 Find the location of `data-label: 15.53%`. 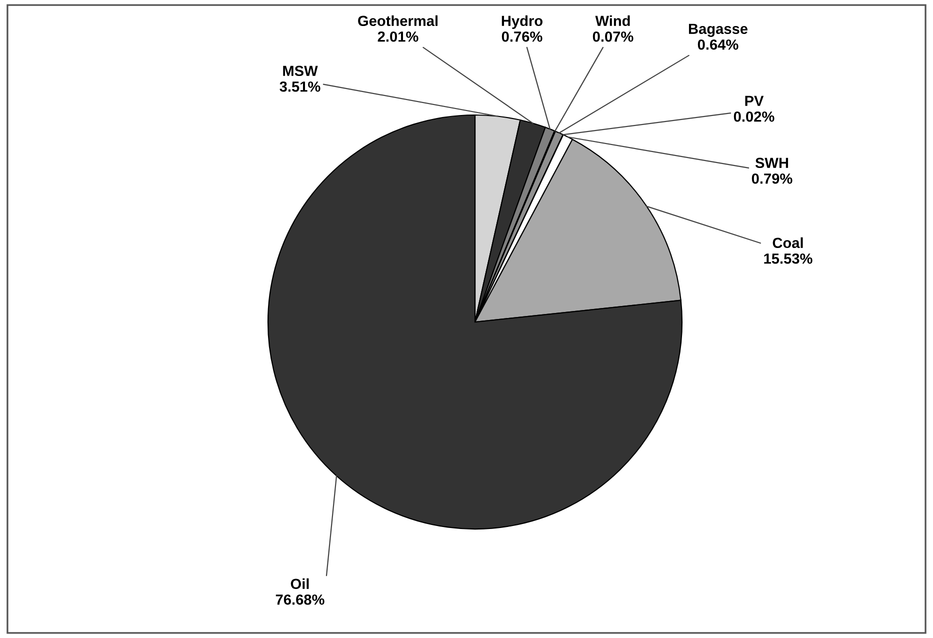

data-label: 15.53% is located at coordinates (788, 258).